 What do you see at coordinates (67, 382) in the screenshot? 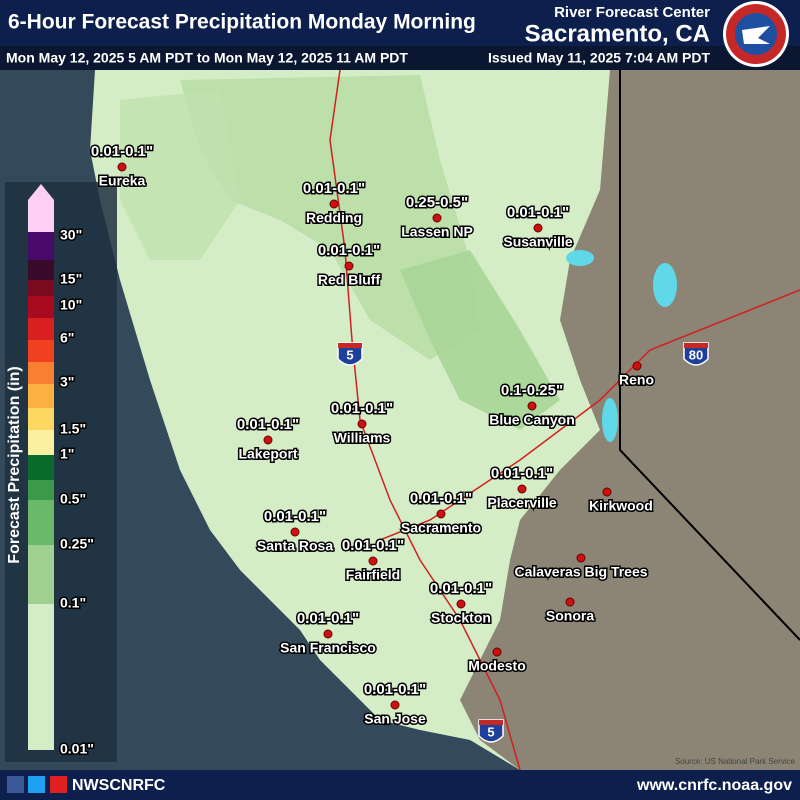
I see `legend-label: 3"` at bounding box center [67, 382].